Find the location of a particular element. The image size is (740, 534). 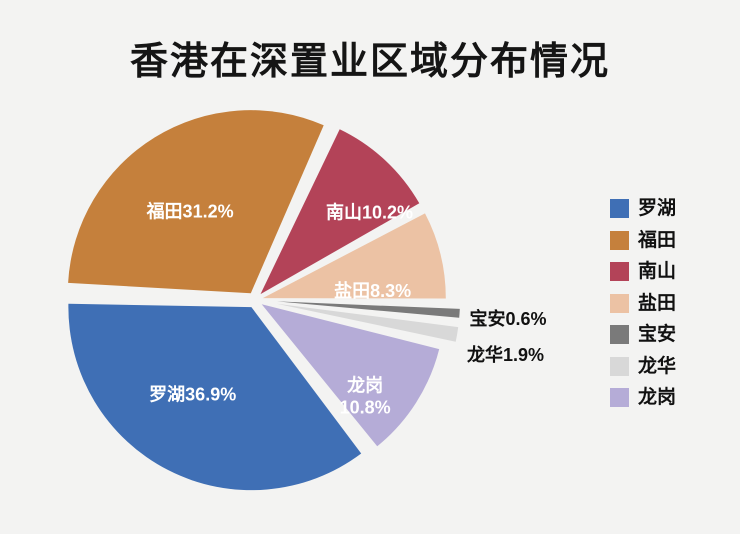

legend-item-2: 南山 is located at coordinates (643, 272).